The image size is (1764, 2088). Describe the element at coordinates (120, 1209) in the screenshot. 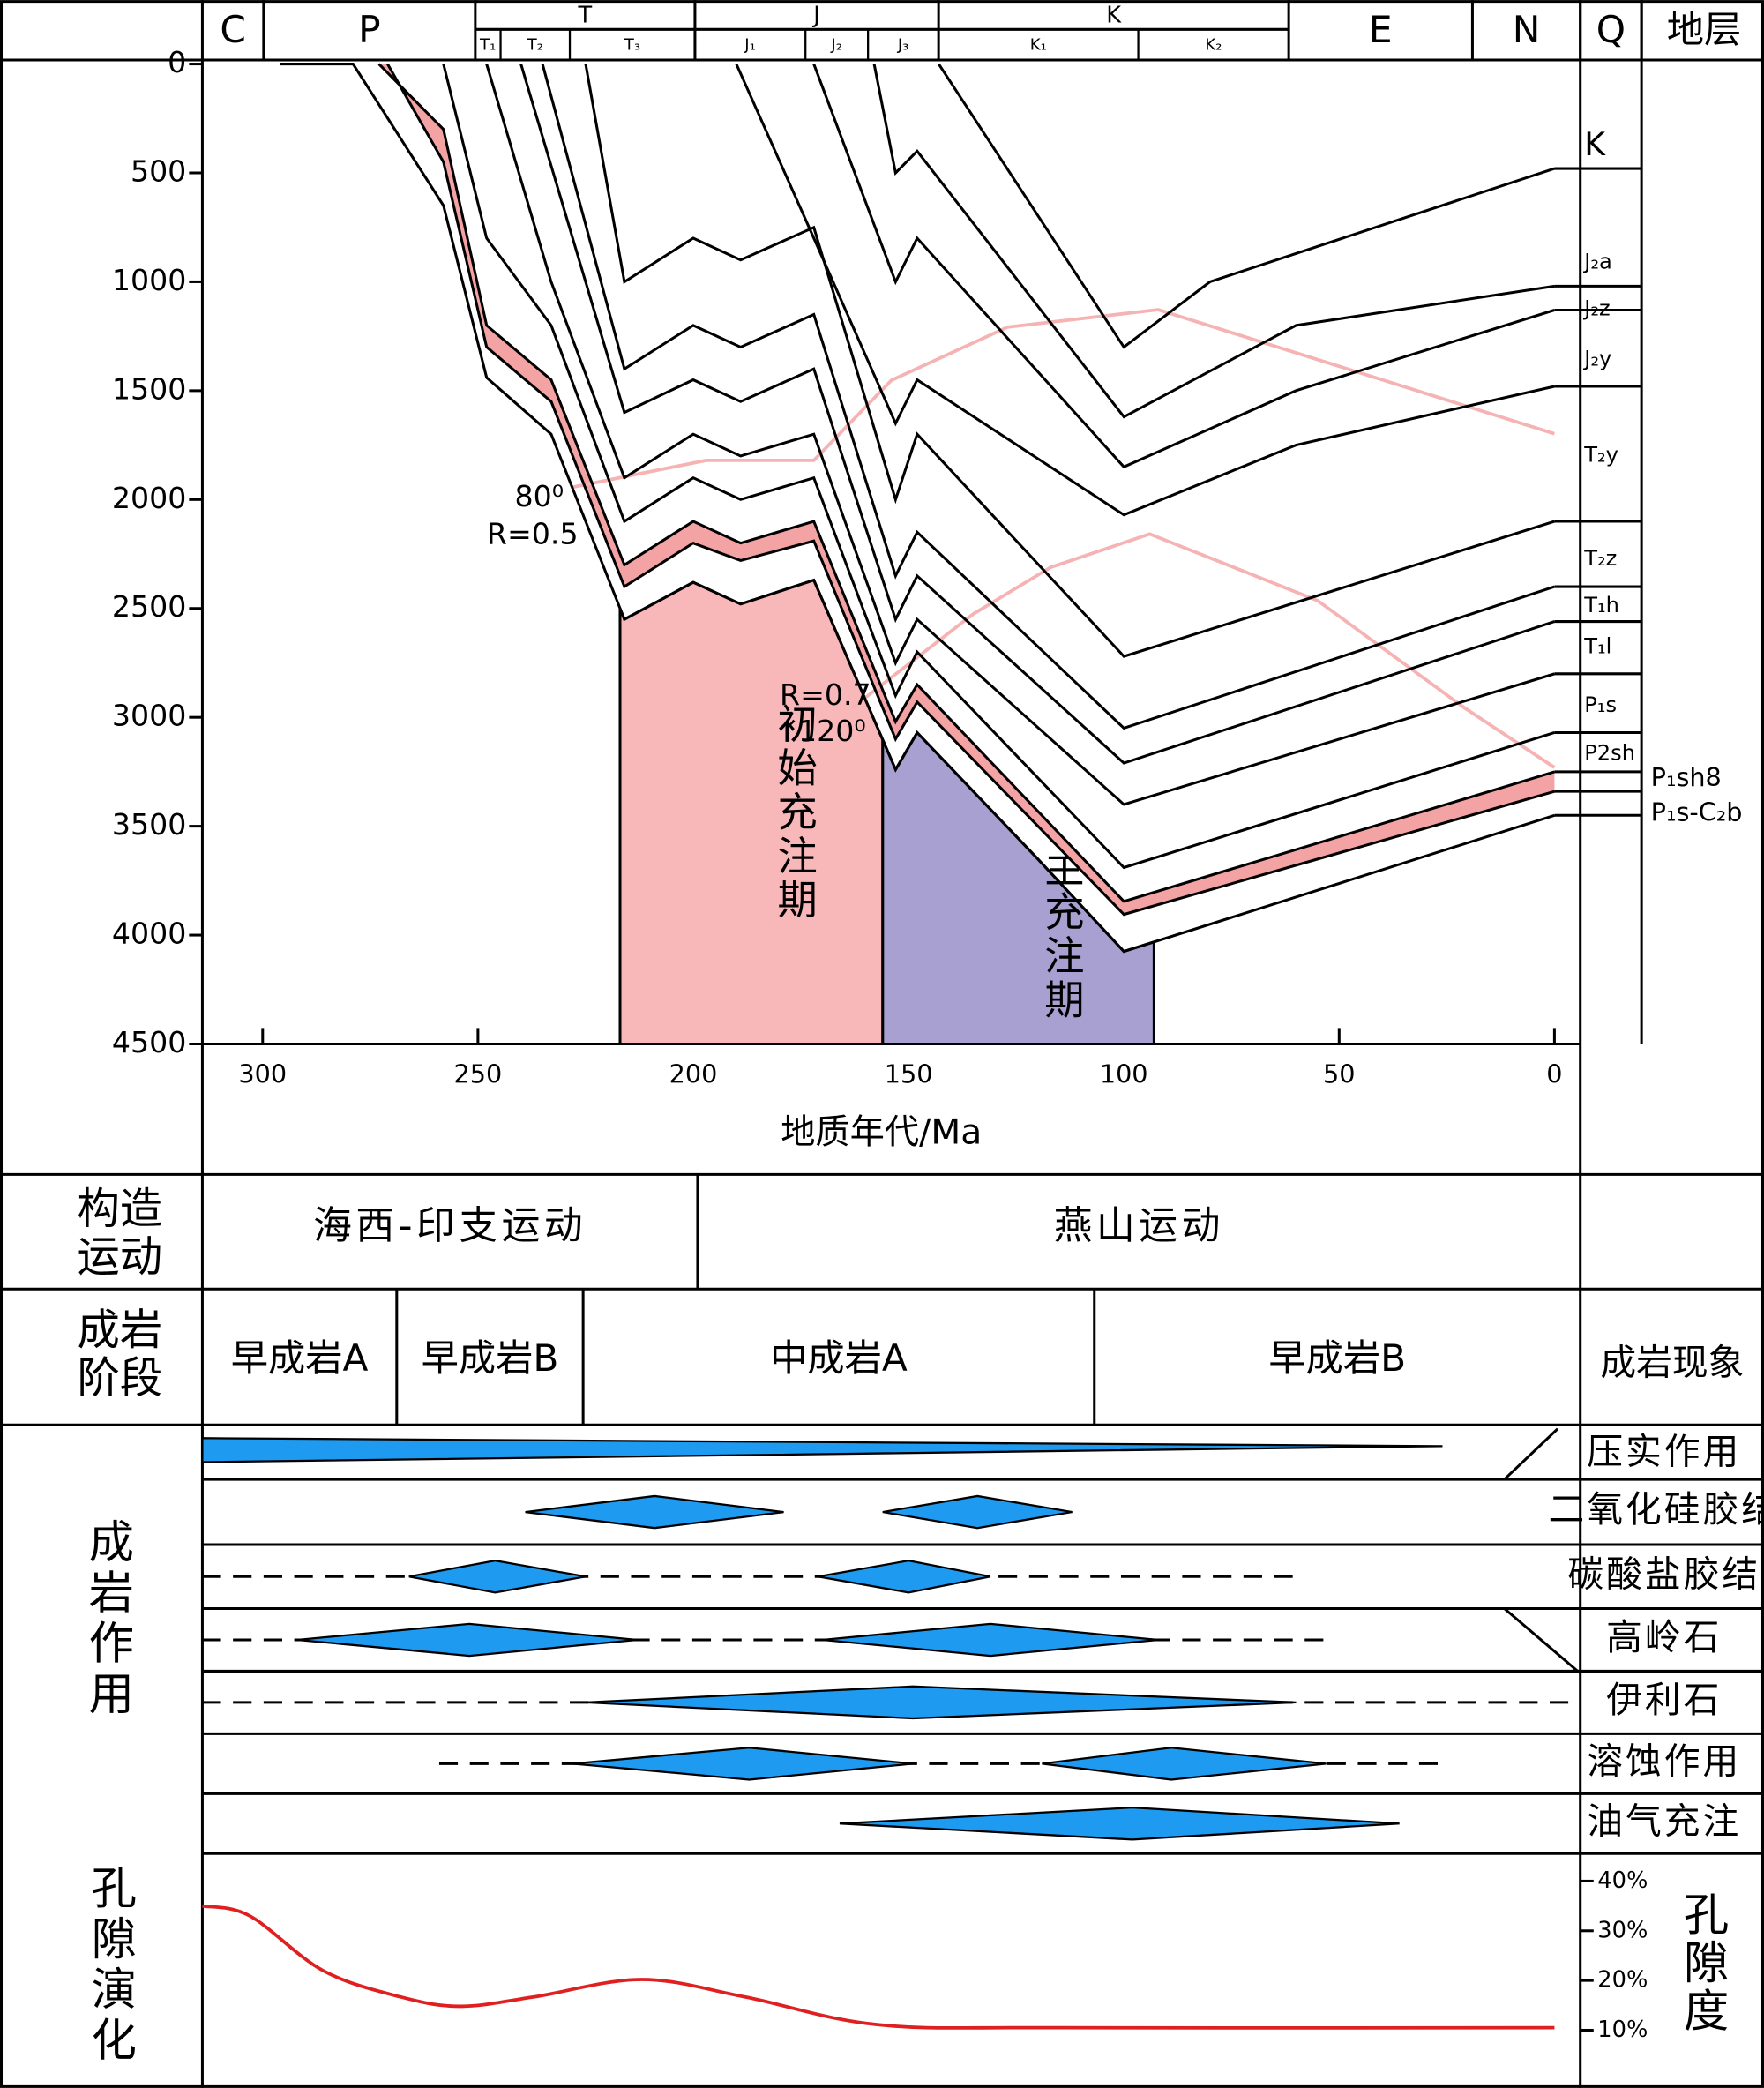

I see `section-title: 构造` at that location.